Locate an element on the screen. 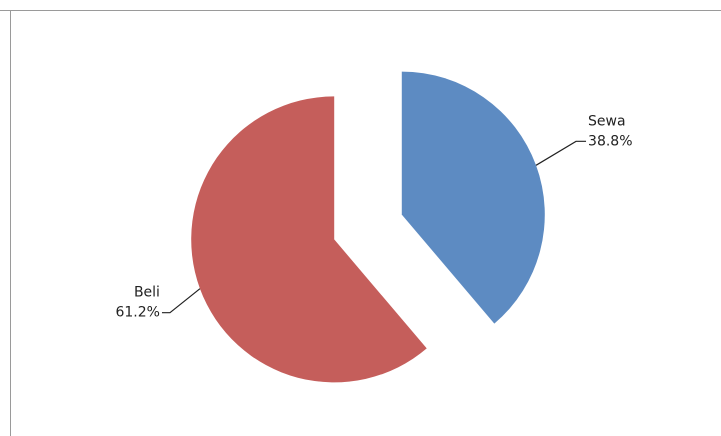  pie-slice is located at coordinates (473, 197).